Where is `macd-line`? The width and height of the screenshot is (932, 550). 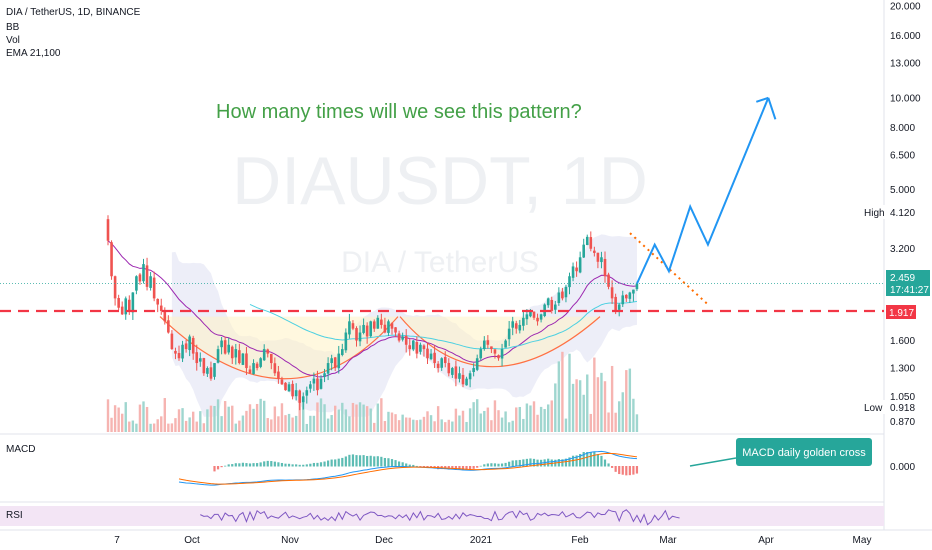
macd-line is located at coordinates (407, 468).